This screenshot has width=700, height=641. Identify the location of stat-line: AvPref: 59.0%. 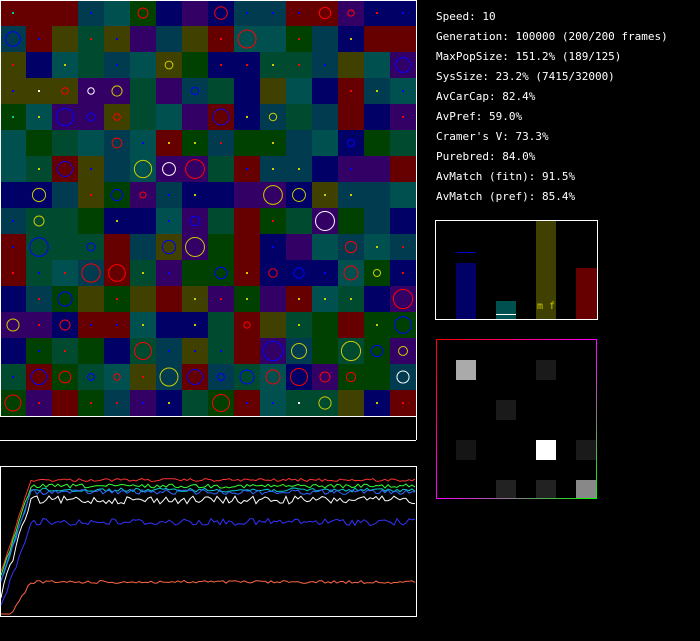
(479, 116).